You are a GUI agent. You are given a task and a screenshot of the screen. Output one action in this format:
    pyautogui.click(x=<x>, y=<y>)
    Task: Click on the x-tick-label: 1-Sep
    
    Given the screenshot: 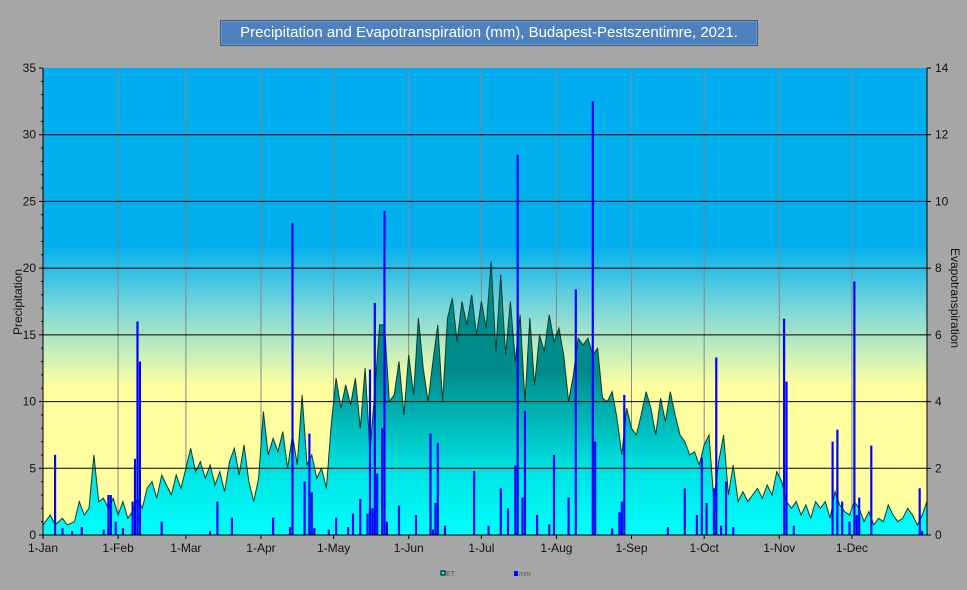 What is the action you would take?
    pyautogui.click(x=632, y=548)
    